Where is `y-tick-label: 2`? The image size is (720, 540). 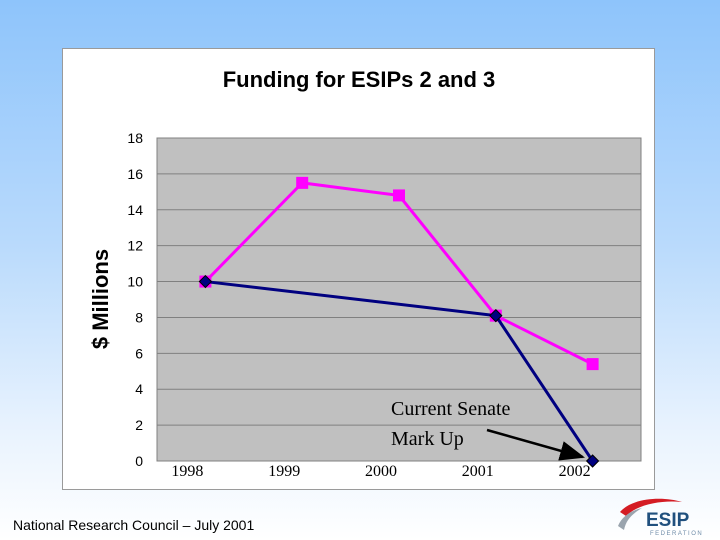 y-tick-label: 2 is located at coordinates (139, 425).